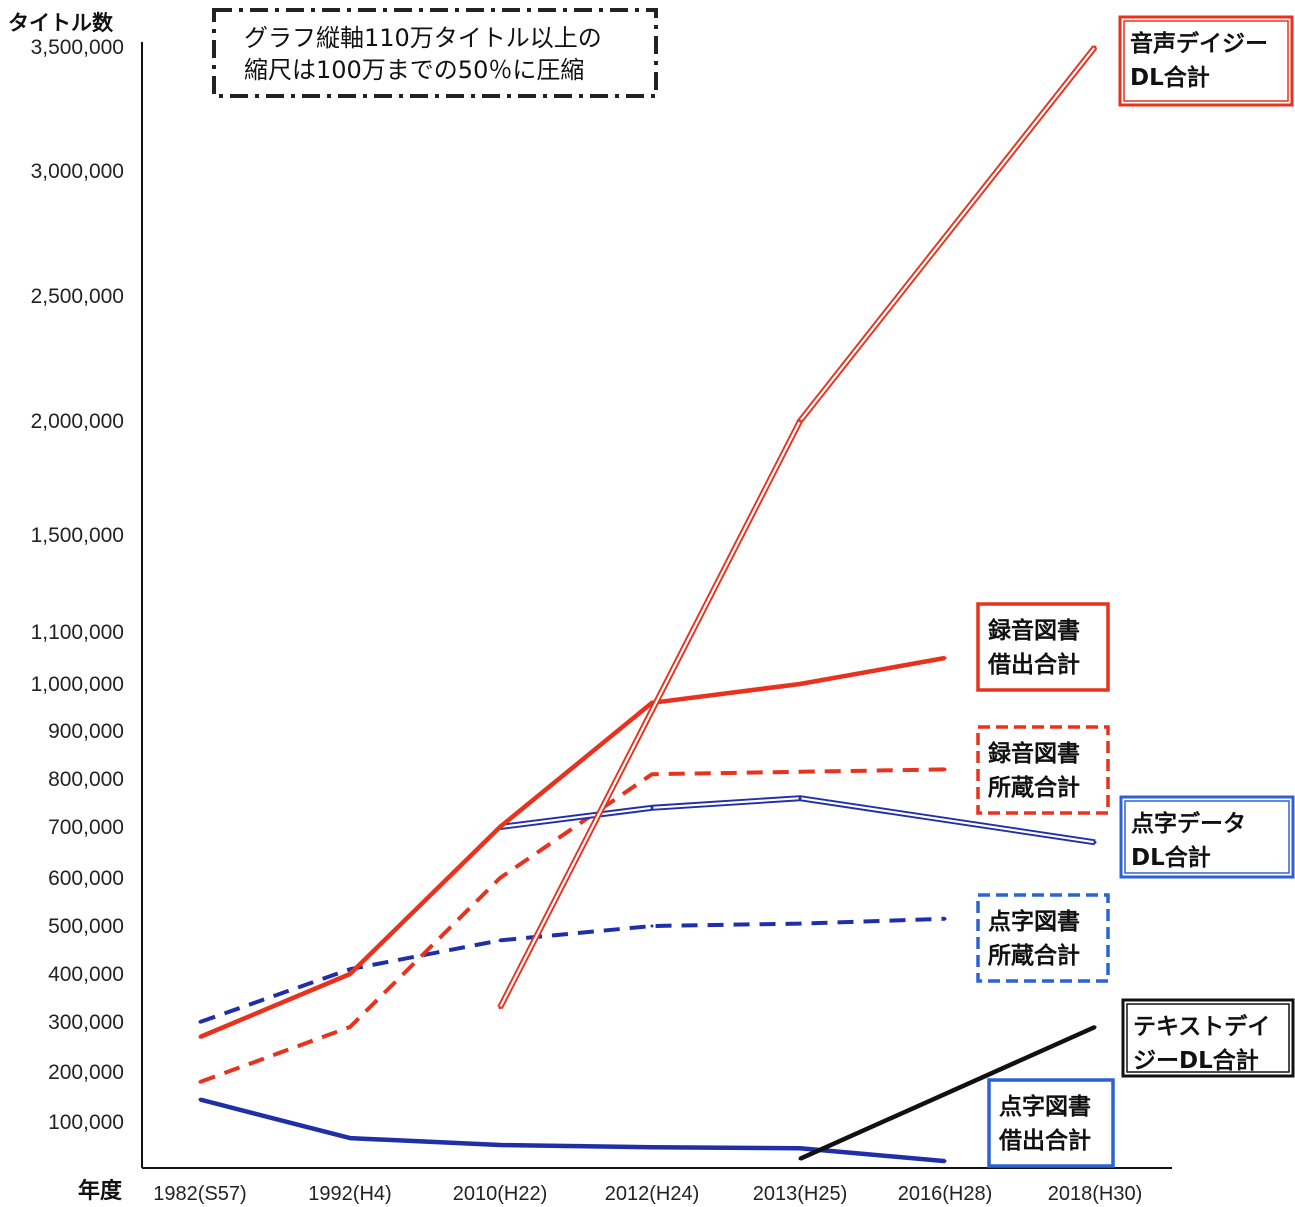 Image resolution: width=1295 pixels, height=1207 pixels. Describe the element at coordinates (86, 1122) in the screenshot. I see `y-tick-label: 100,000` at that location.